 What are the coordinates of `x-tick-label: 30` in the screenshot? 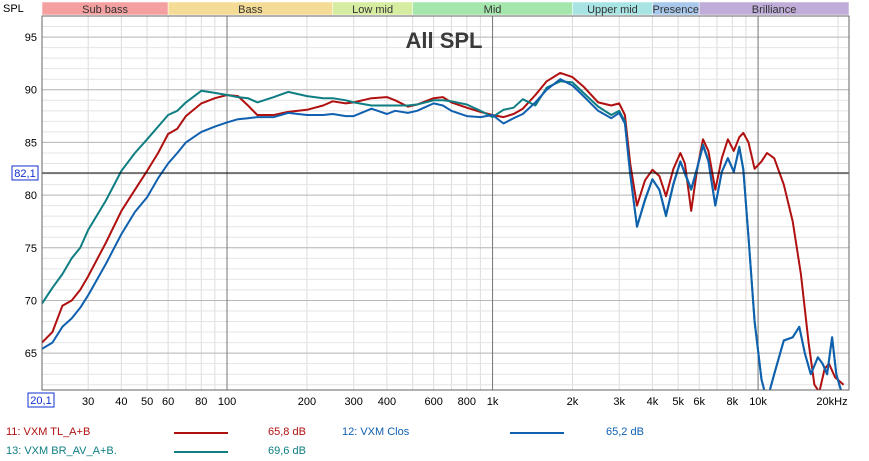 It's located at (88, 402).